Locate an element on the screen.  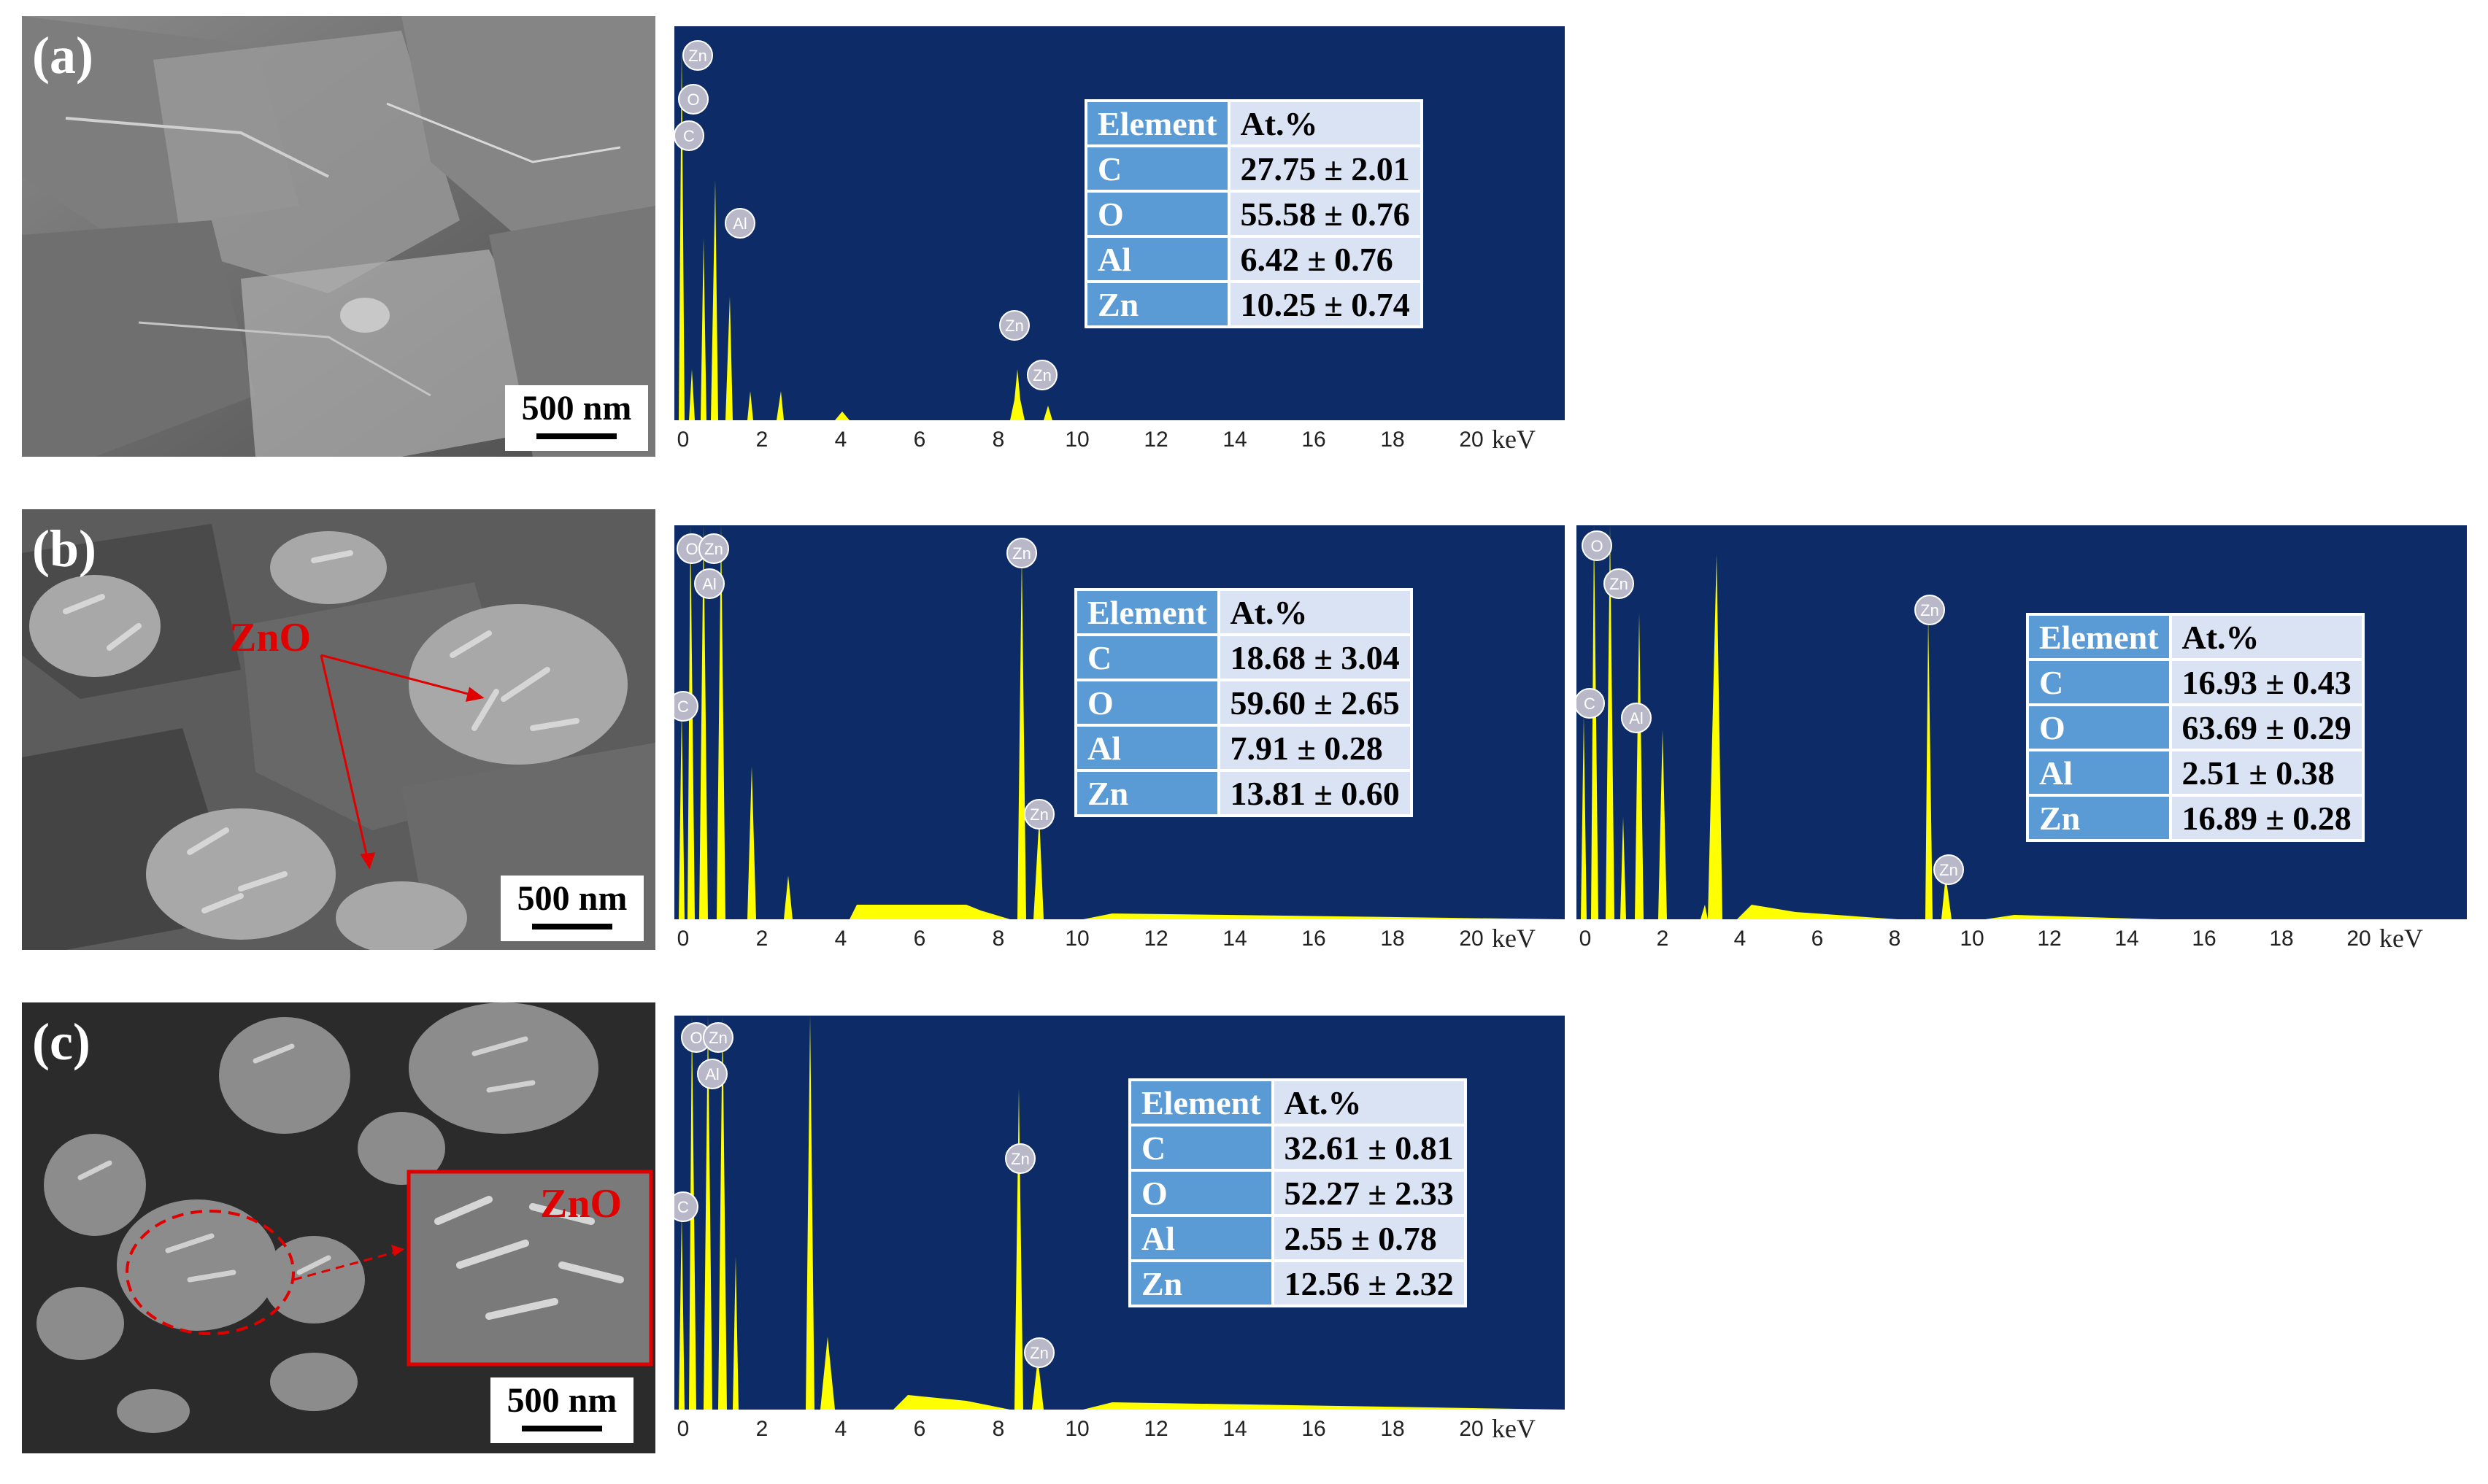
table-cell-value: 7.91 ± 0.28 is located at coordinates (1315, 748).